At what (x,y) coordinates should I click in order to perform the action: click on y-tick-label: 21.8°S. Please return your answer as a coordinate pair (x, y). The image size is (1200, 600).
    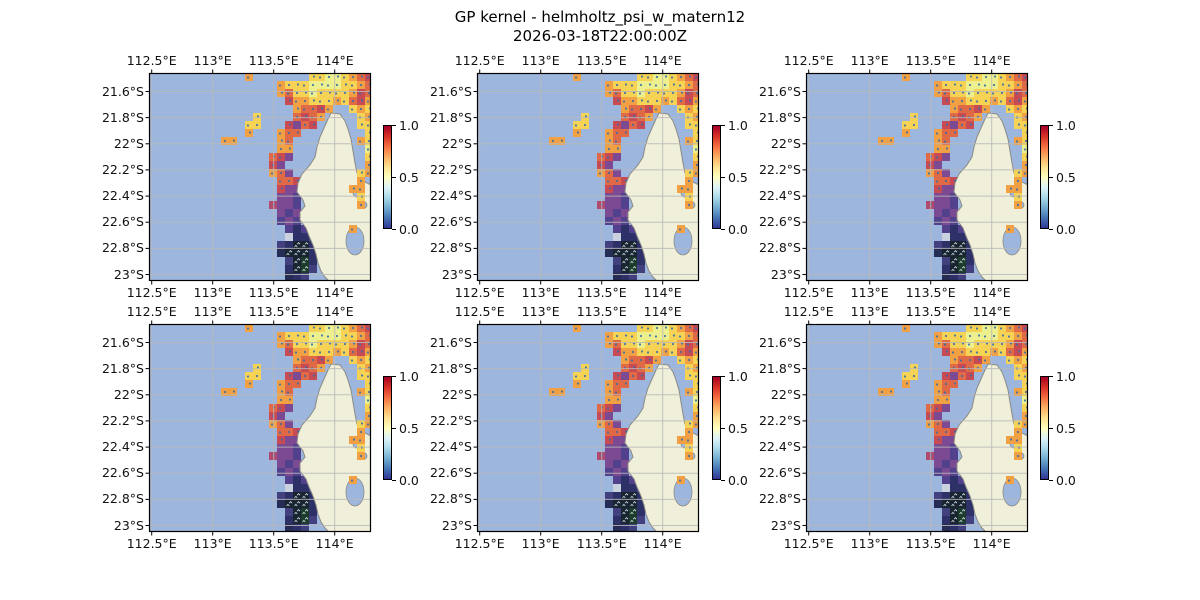
    Looking at the image, I should click on (122, 368).